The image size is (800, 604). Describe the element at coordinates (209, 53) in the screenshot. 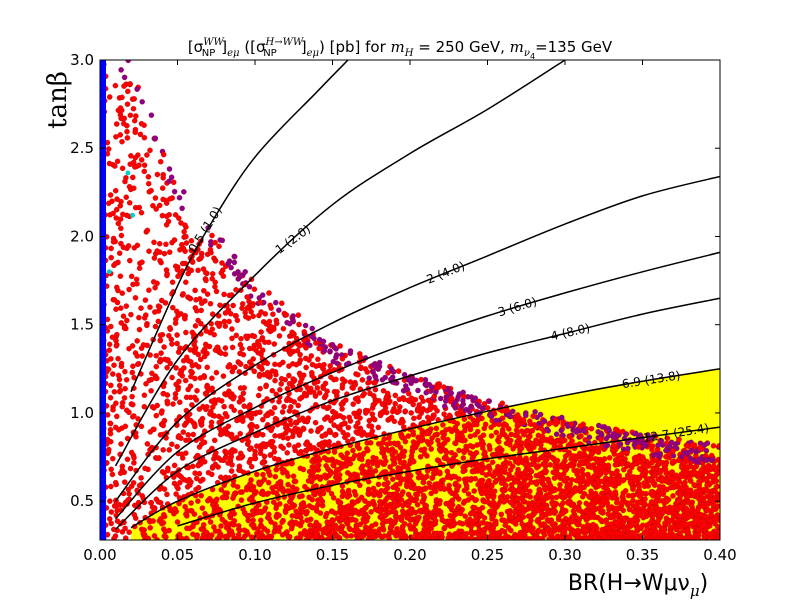

I see `title-part1-sub: NP` at that location.